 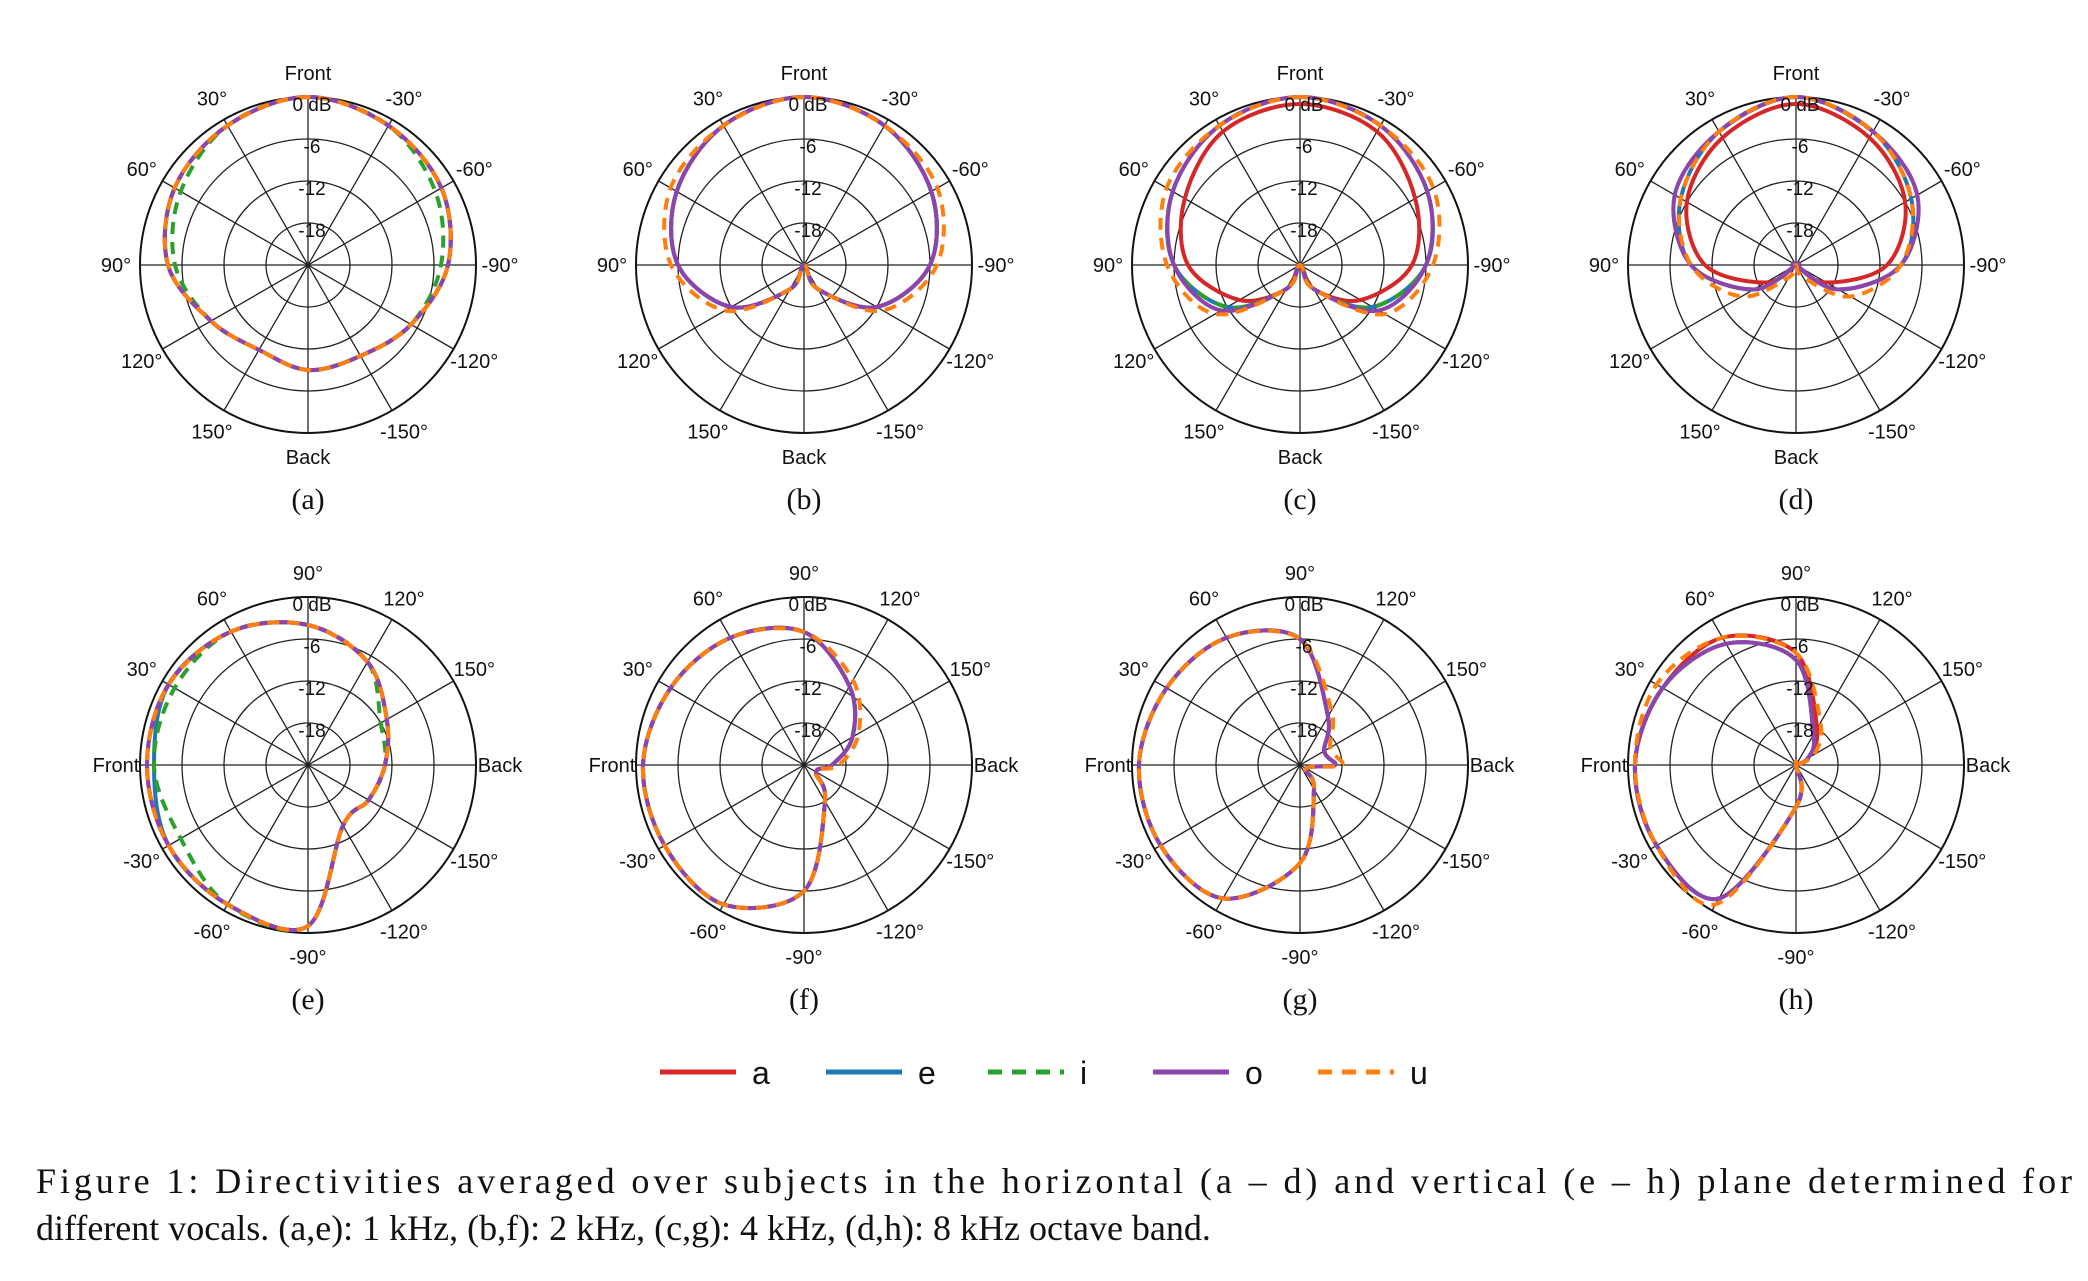 What do you see at coordinates (1254, 1073) in the screenshot?
I see `legend-label-o: o` at bounding box center [1254, 1073].